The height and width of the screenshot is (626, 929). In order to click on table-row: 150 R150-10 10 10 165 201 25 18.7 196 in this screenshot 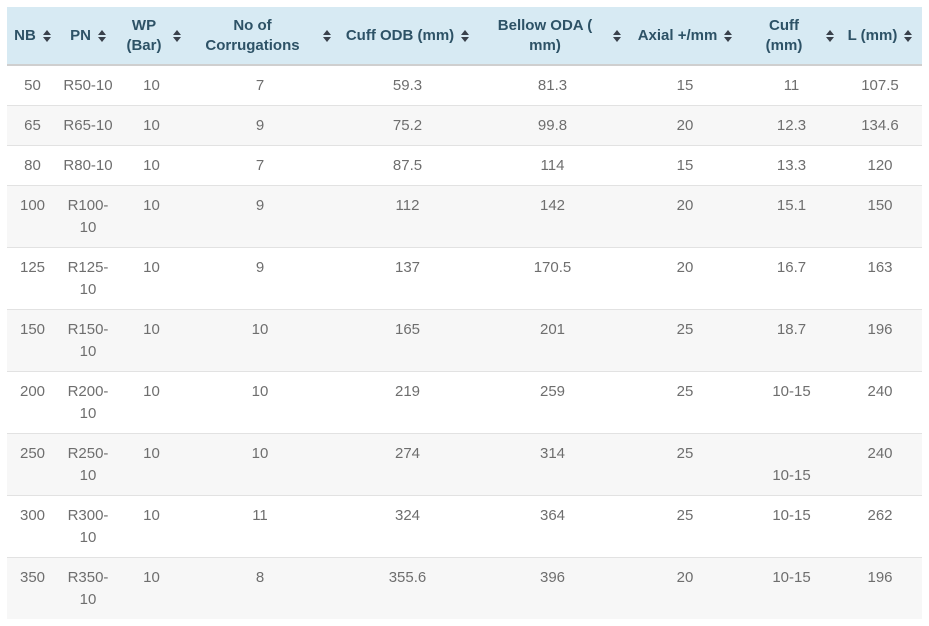, I will do `click(464, 340)`.